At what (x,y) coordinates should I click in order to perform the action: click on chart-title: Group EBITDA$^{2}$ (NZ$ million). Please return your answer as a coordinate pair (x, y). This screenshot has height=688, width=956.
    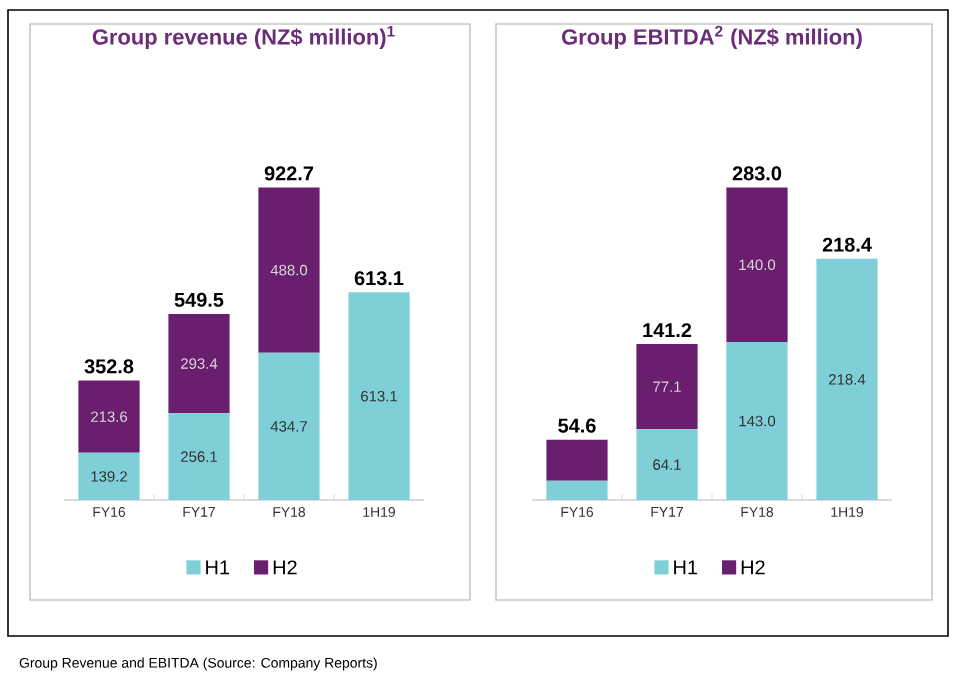
    Looking at the image, I should click on (712, 37).